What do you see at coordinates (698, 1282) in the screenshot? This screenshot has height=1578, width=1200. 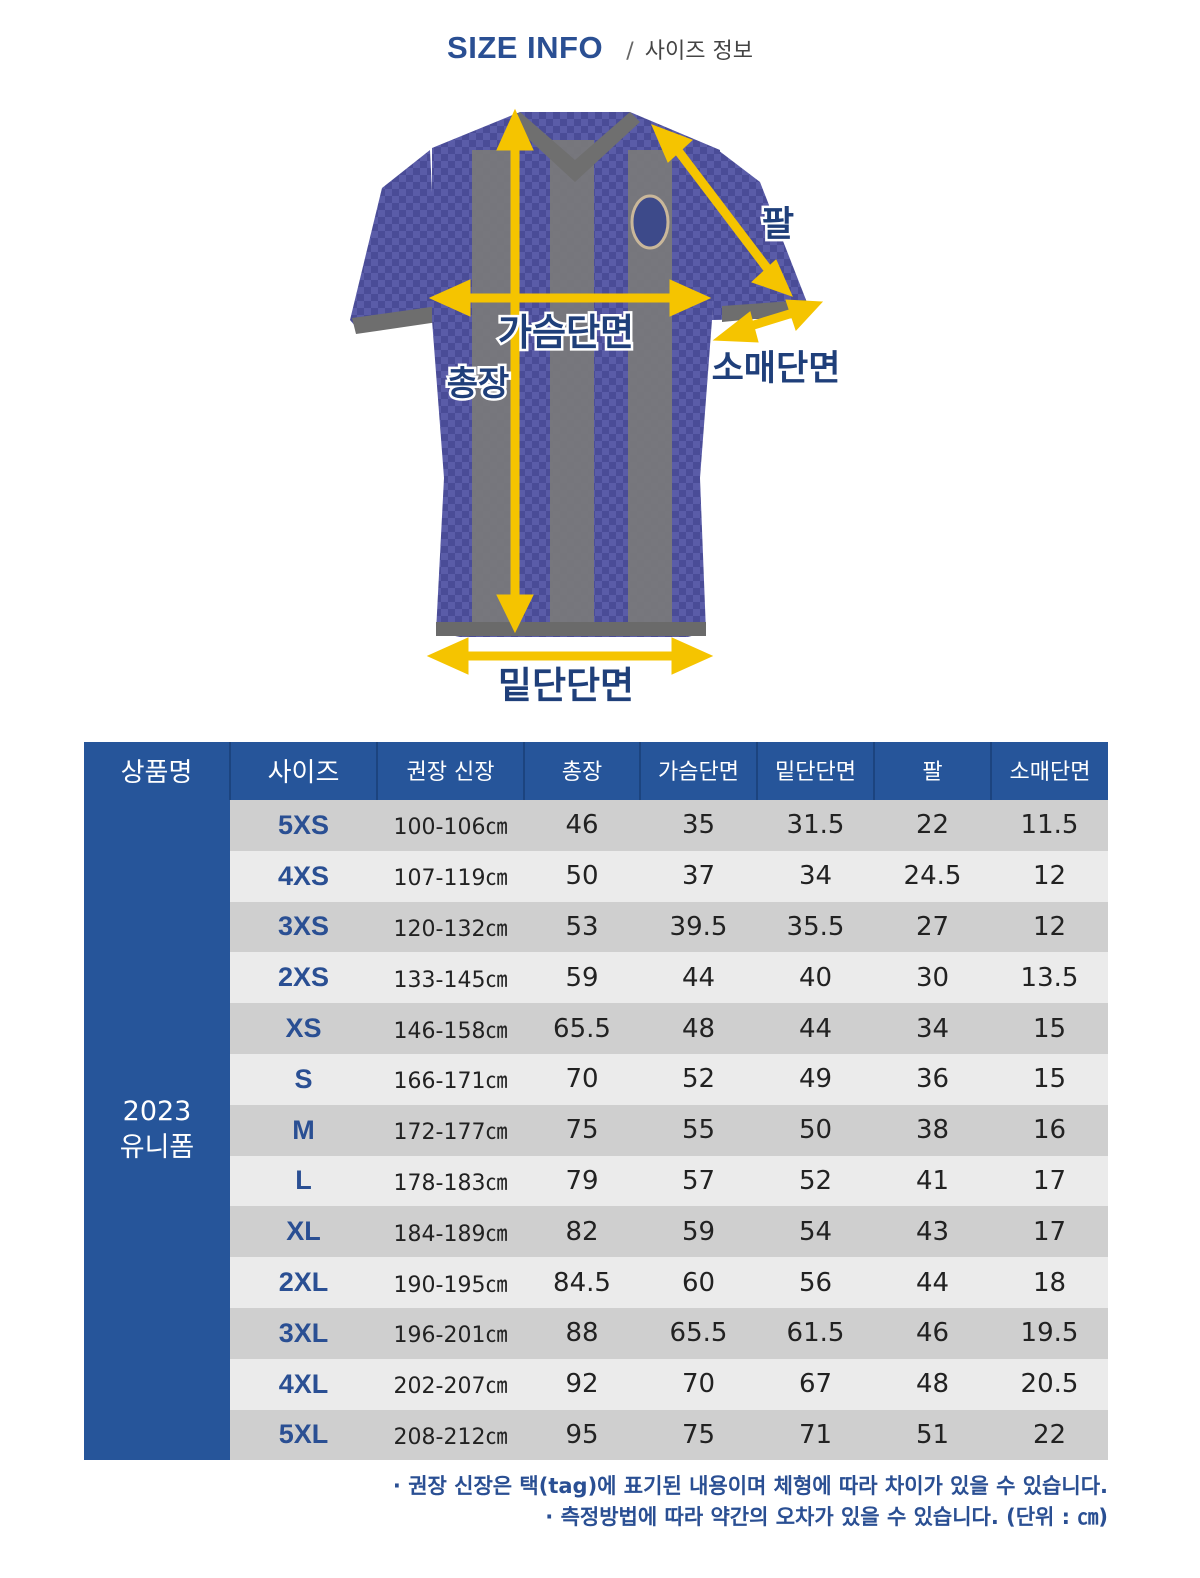 I see `chest-cell: 60` at bounding box center [698, 1282].